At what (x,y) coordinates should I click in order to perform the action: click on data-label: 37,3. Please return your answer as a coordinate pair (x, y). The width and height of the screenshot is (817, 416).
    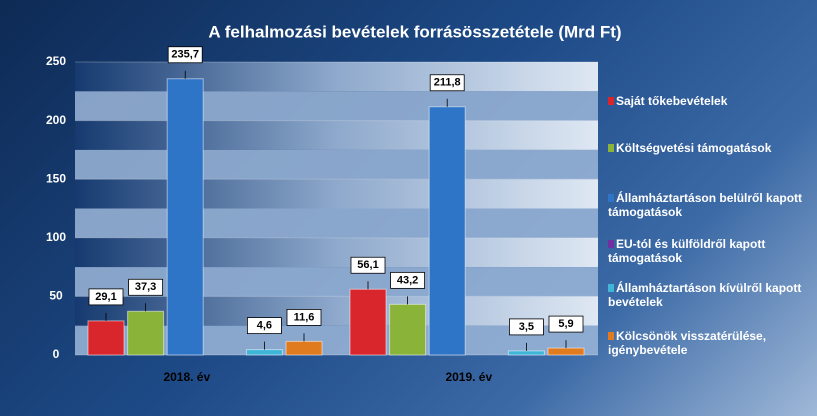
    Looking at the image, I should click on (145, 287).